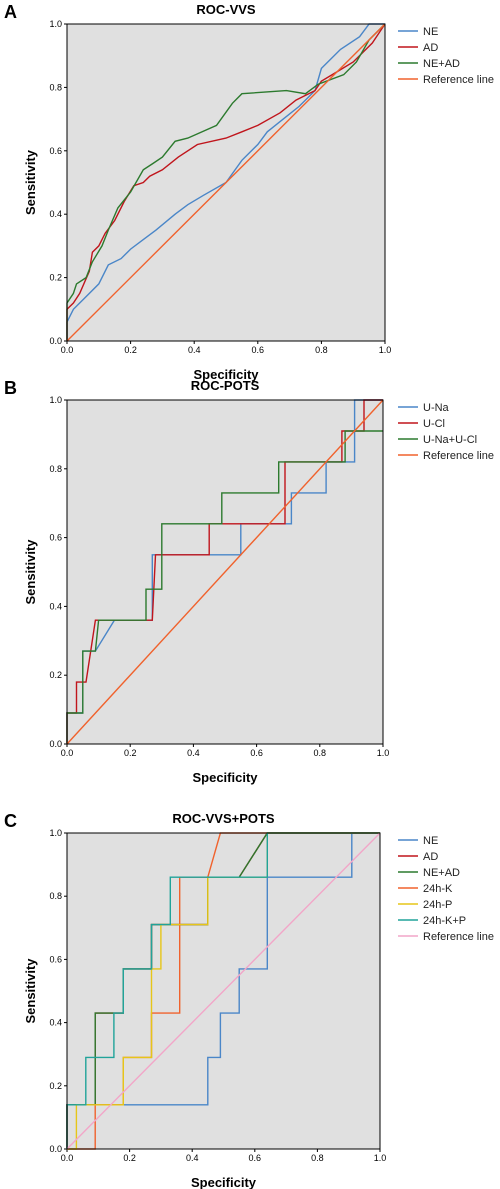  I want to click on y-axis-title-C: Sensitivity, so click(30, 991).